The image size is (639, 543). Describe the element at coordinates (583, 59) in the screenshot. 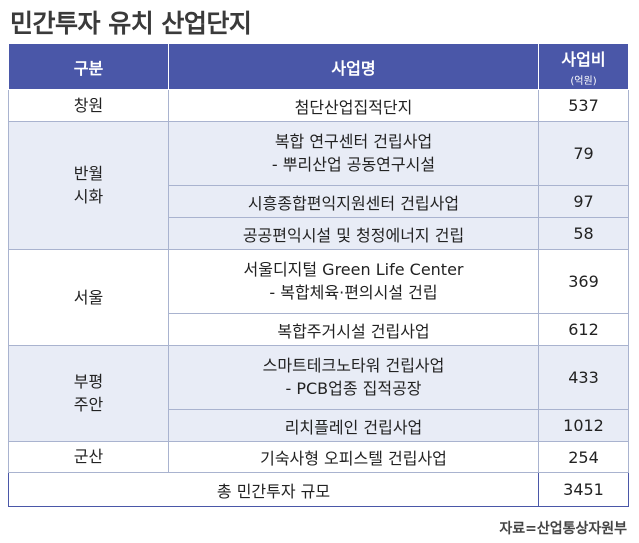

I see `header-budget-label: 사업비` at that location.